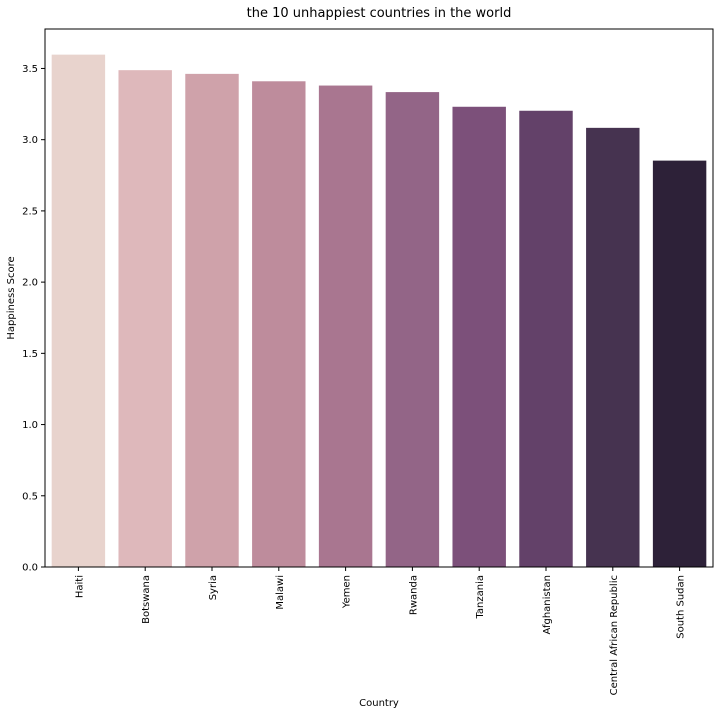 The width and height of the screenshot is (721, 715). Describe the element at coordinates (30, 211) in the screenshot. I see `y-tick-label: 2.5` at that location.